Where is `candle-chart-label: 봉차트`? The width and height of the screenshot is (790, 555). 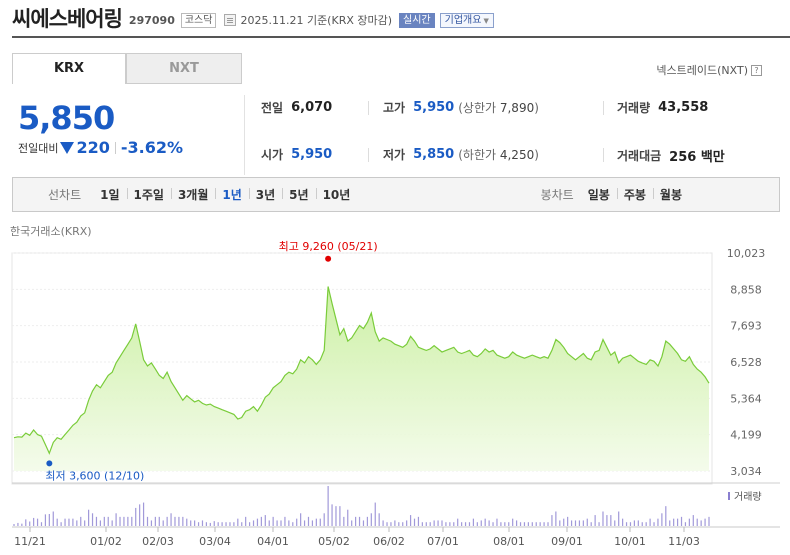
candle-chart-label: 봉차트 is located at coordinates (557, 195).